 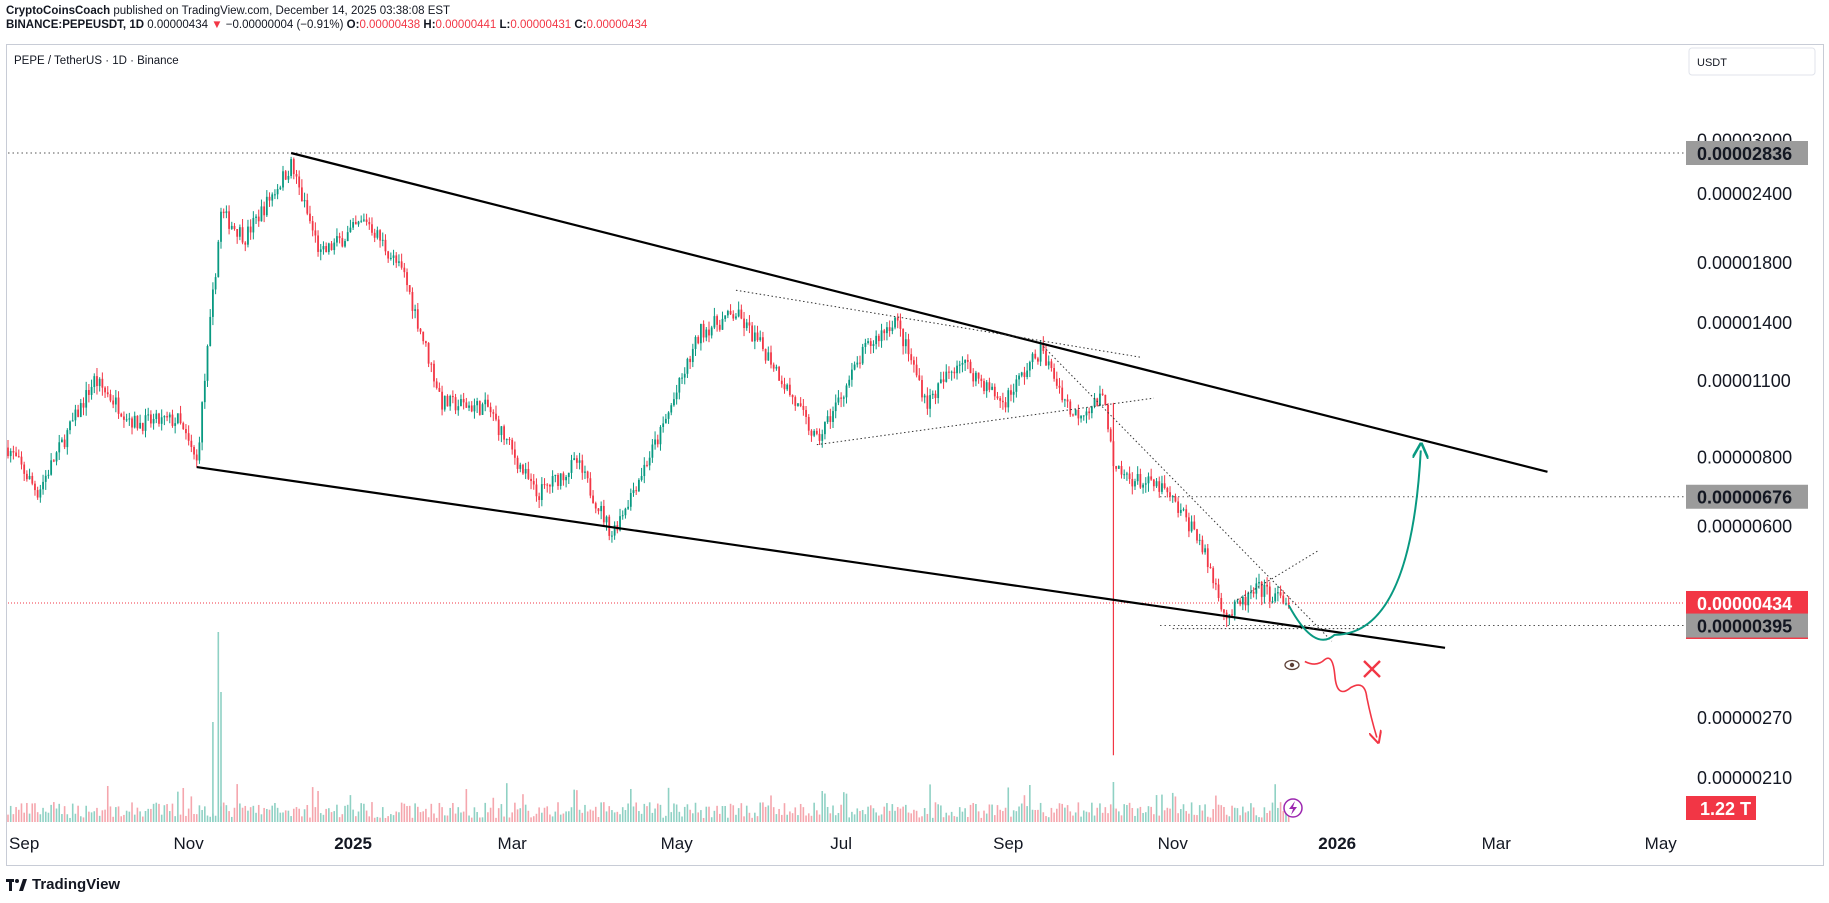 What do you see at coordinates (1744, 381) in the screenshot?
I see `price-tick: 0.00001100` at bounding box center [1744, 381].